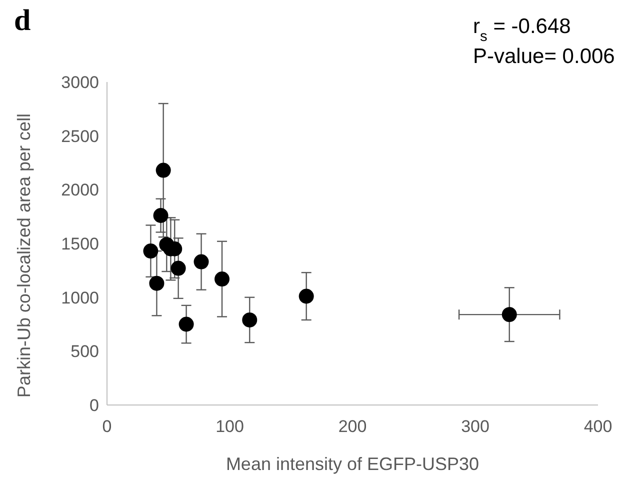 The height and width of the screenshot is (484, 644). What do you see at coordinates (24, 255) in the screenshot?
I see `y-axis-title: Parkin-Ub co-localized area per cell` at bounding box center [24, 255].